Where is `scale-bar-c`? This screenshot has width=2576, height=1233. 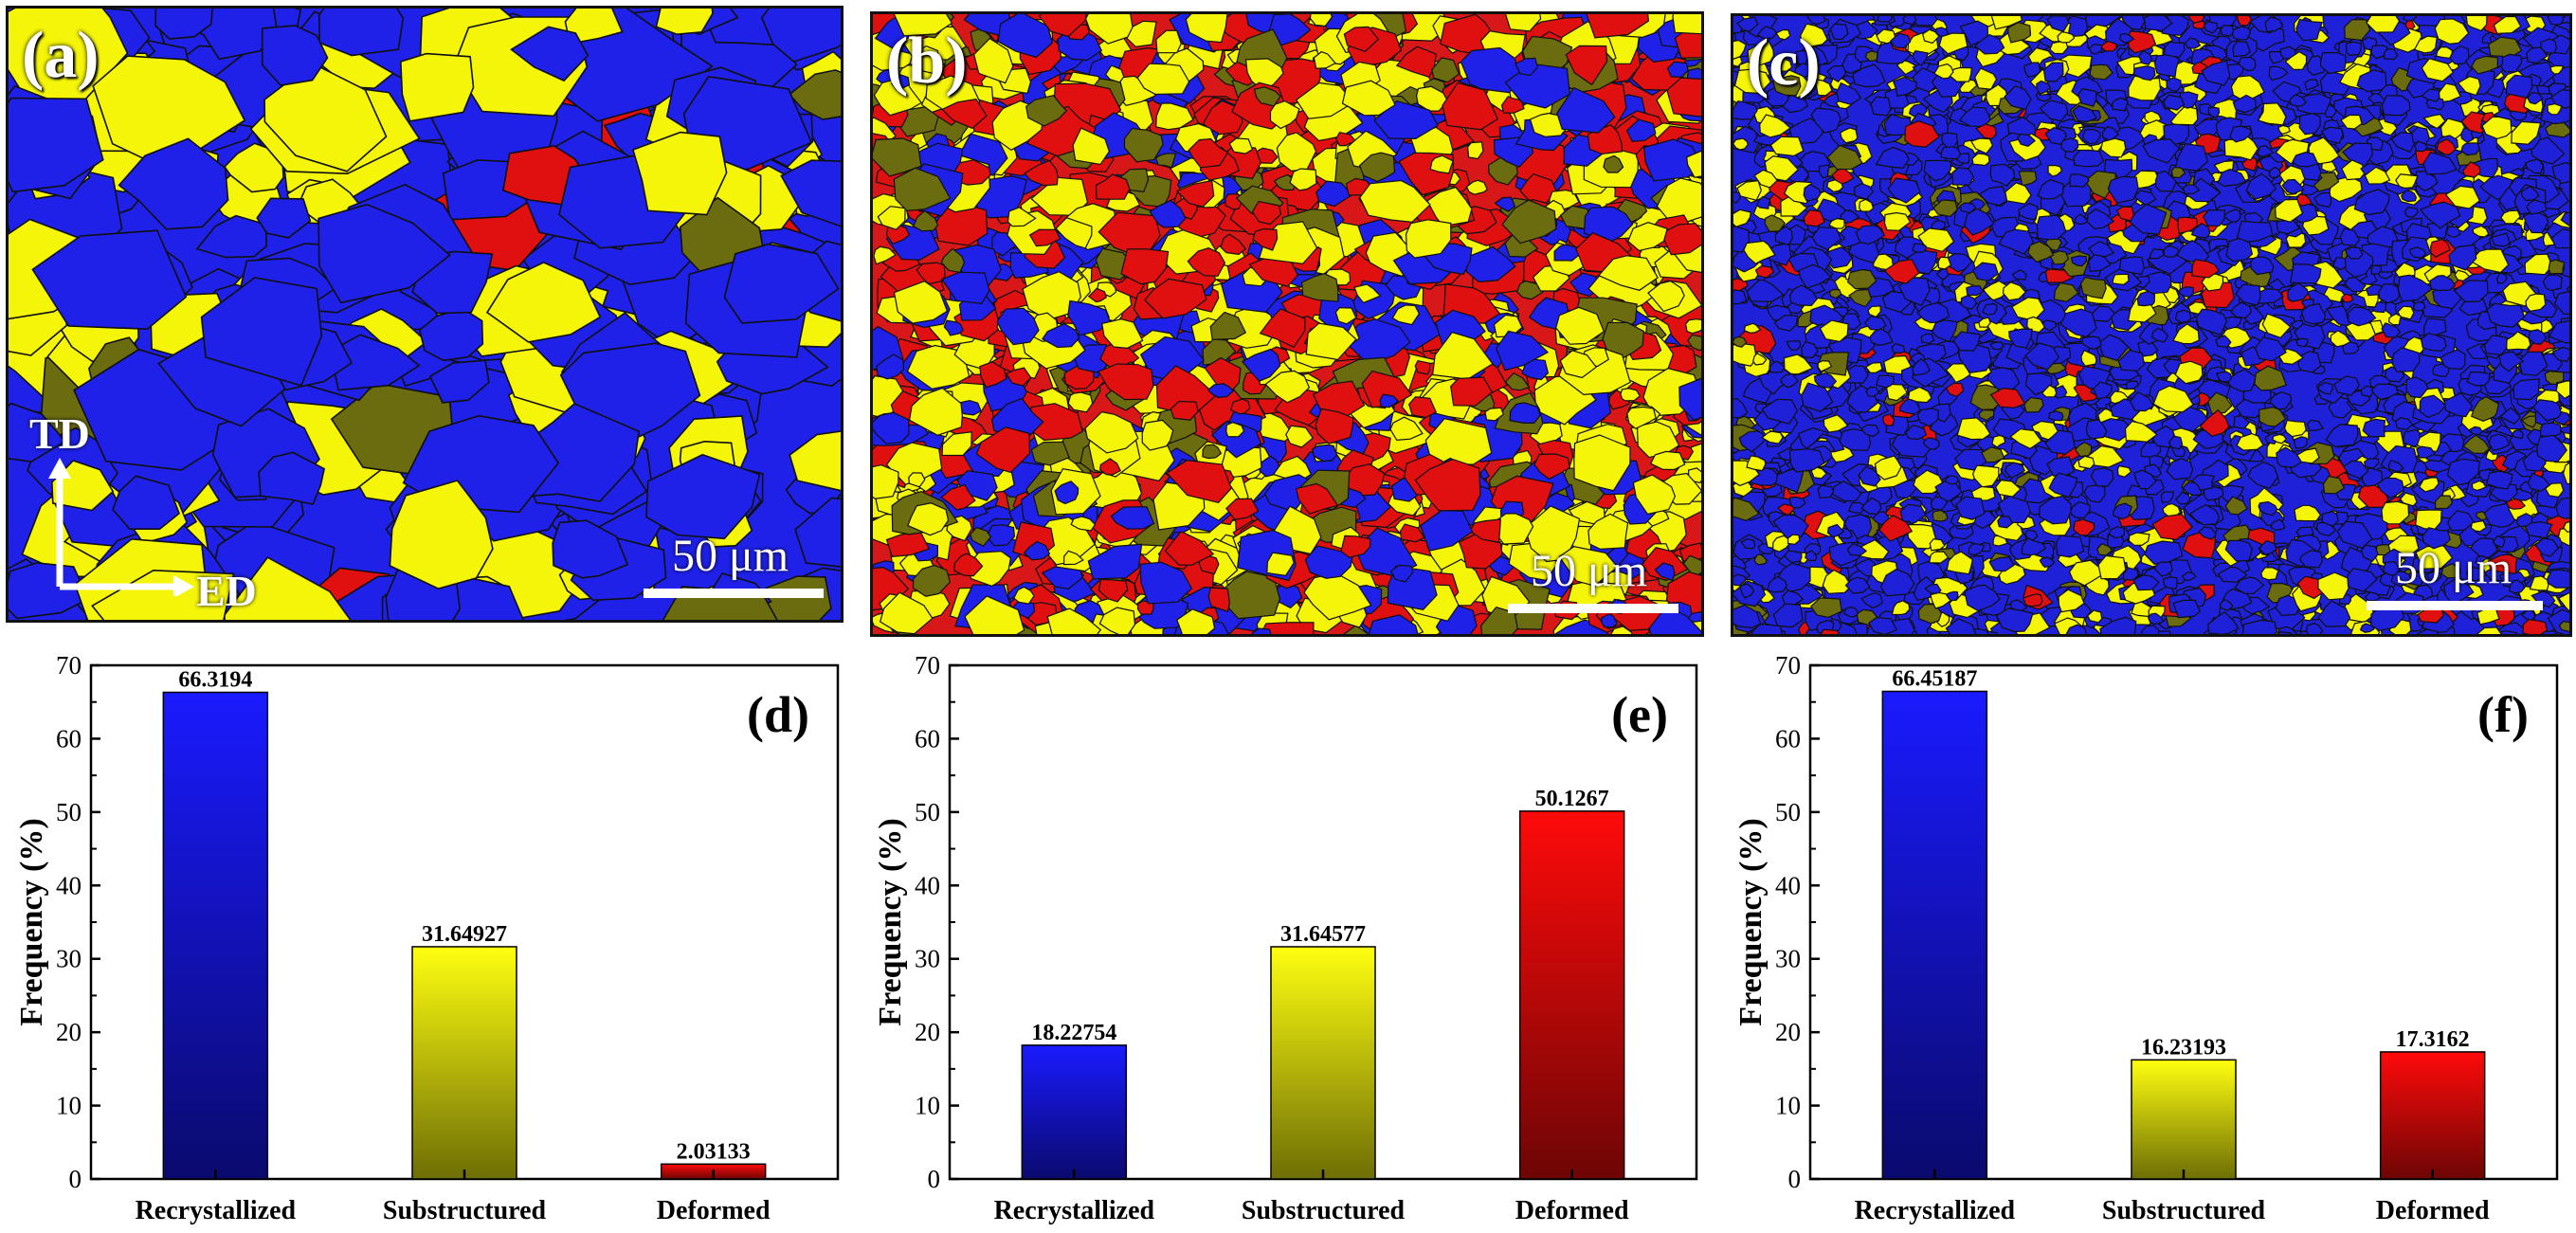
scale-bar-c is located at coordinates (2455, 605).